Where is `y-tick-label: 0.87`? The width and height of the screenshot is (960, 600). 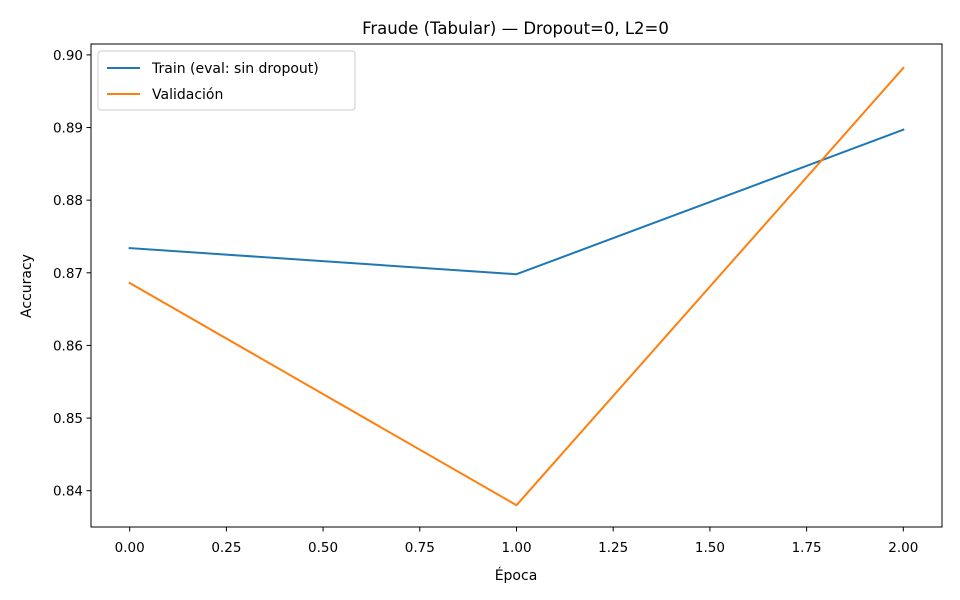
y-tick-label: 0.87 is located at coordinates (68, 274).